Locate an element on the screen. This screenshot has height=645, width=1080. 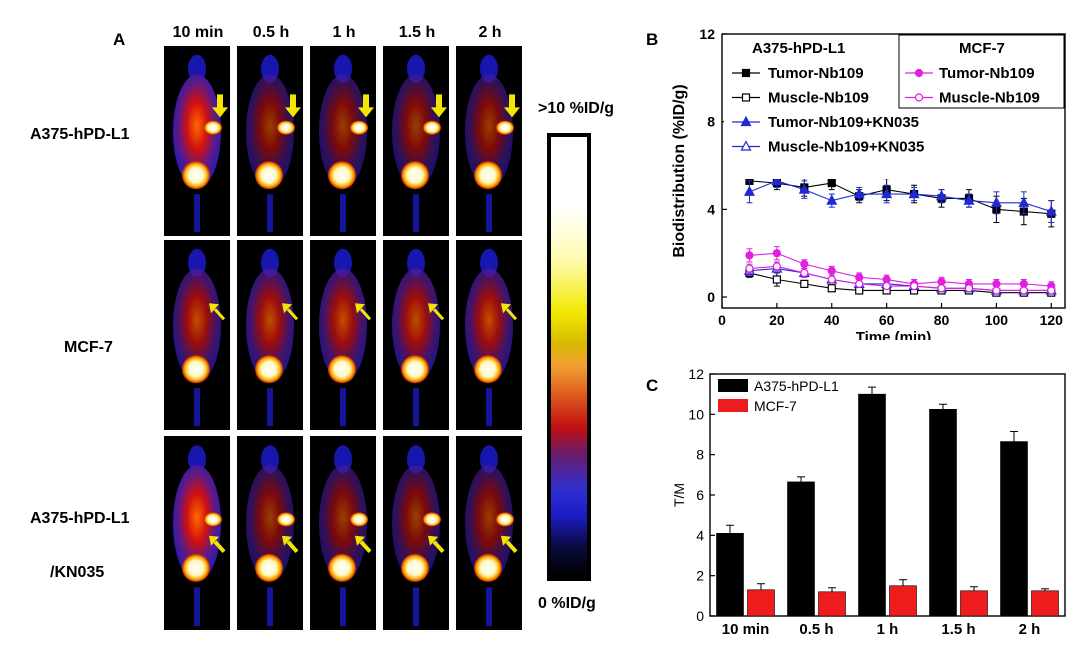
plot-frame is located at coordinates (893, 171).